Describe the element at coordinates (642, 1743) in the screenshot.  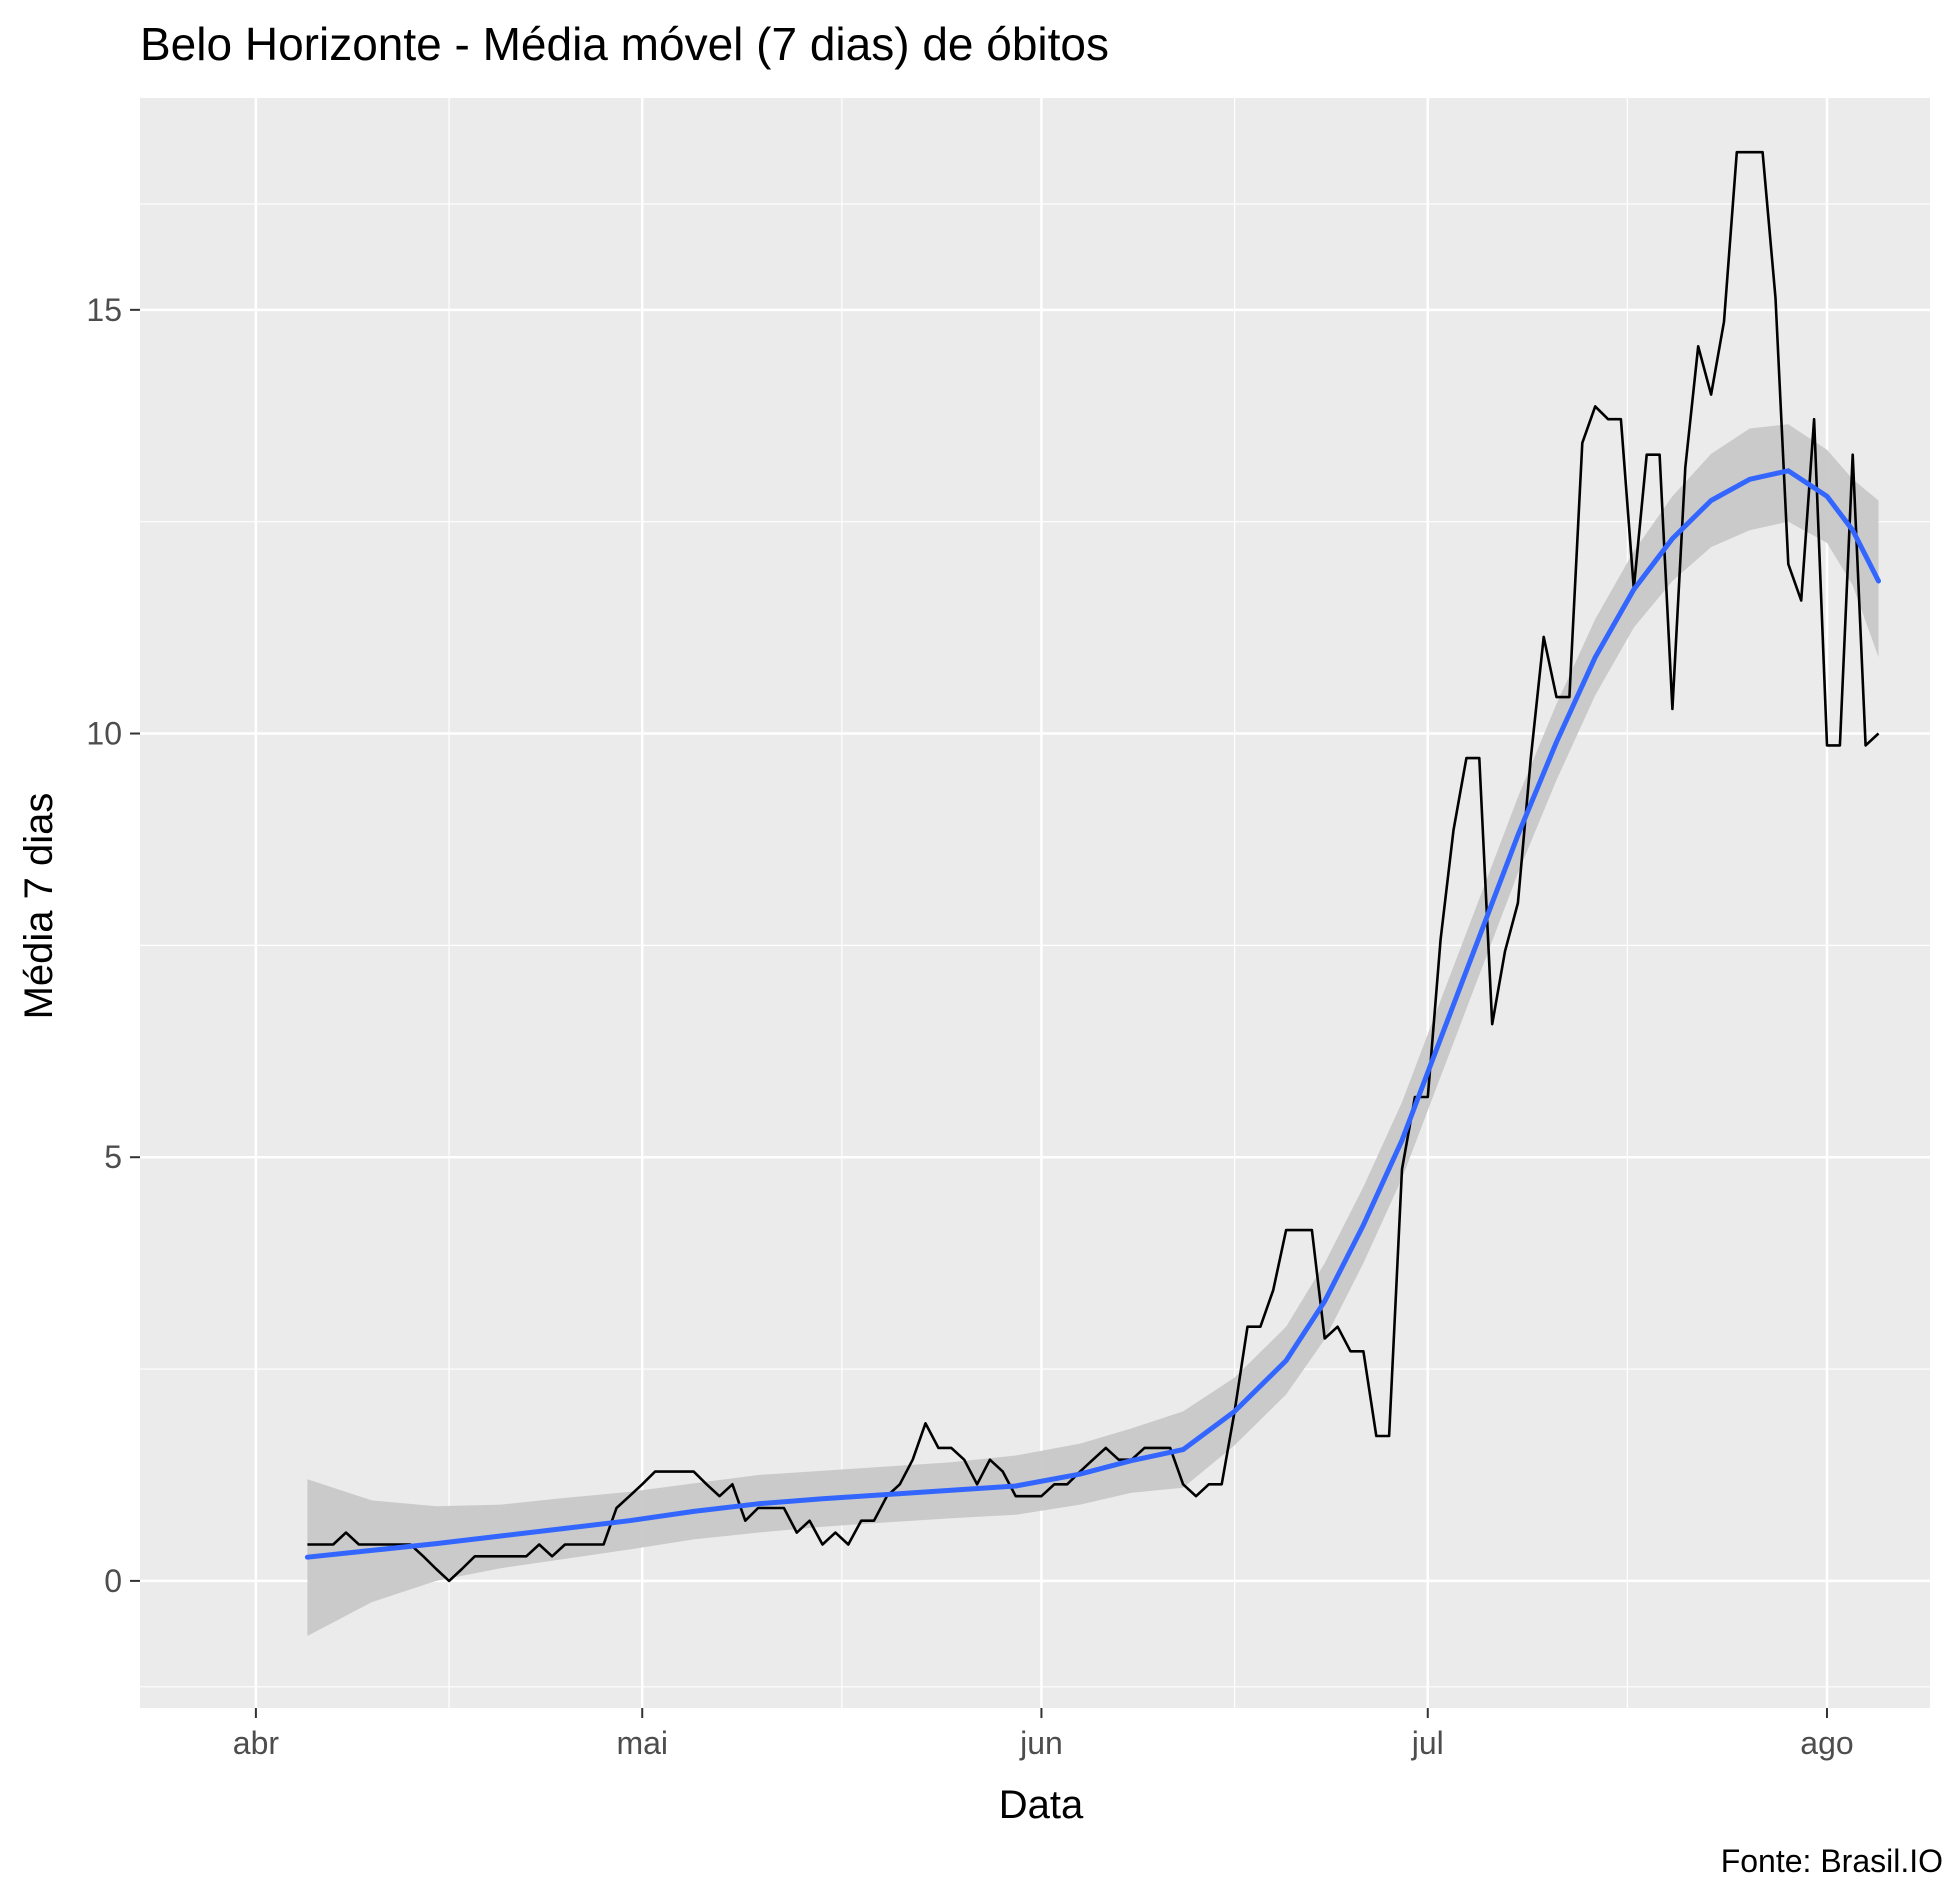
I see `x-tick-label: mai` at that location.